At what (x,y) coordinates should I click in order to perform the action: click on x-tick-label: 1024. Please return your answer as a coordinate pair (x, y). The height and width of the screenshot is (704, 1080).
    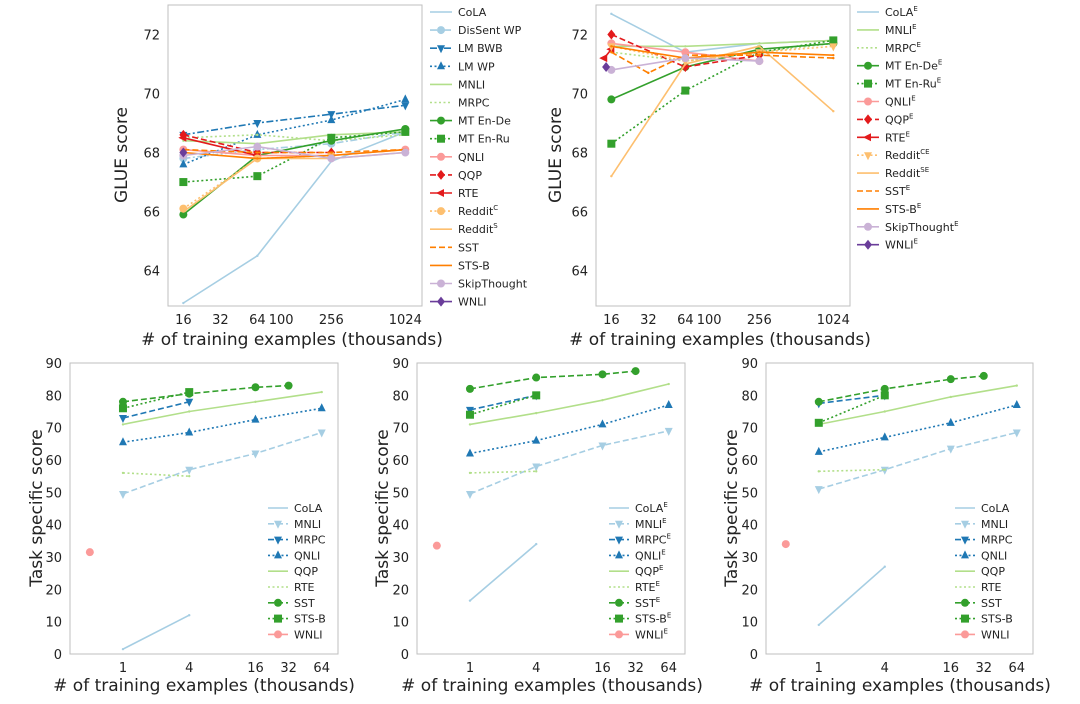
    Looking at the image, I should click on (833, 320).